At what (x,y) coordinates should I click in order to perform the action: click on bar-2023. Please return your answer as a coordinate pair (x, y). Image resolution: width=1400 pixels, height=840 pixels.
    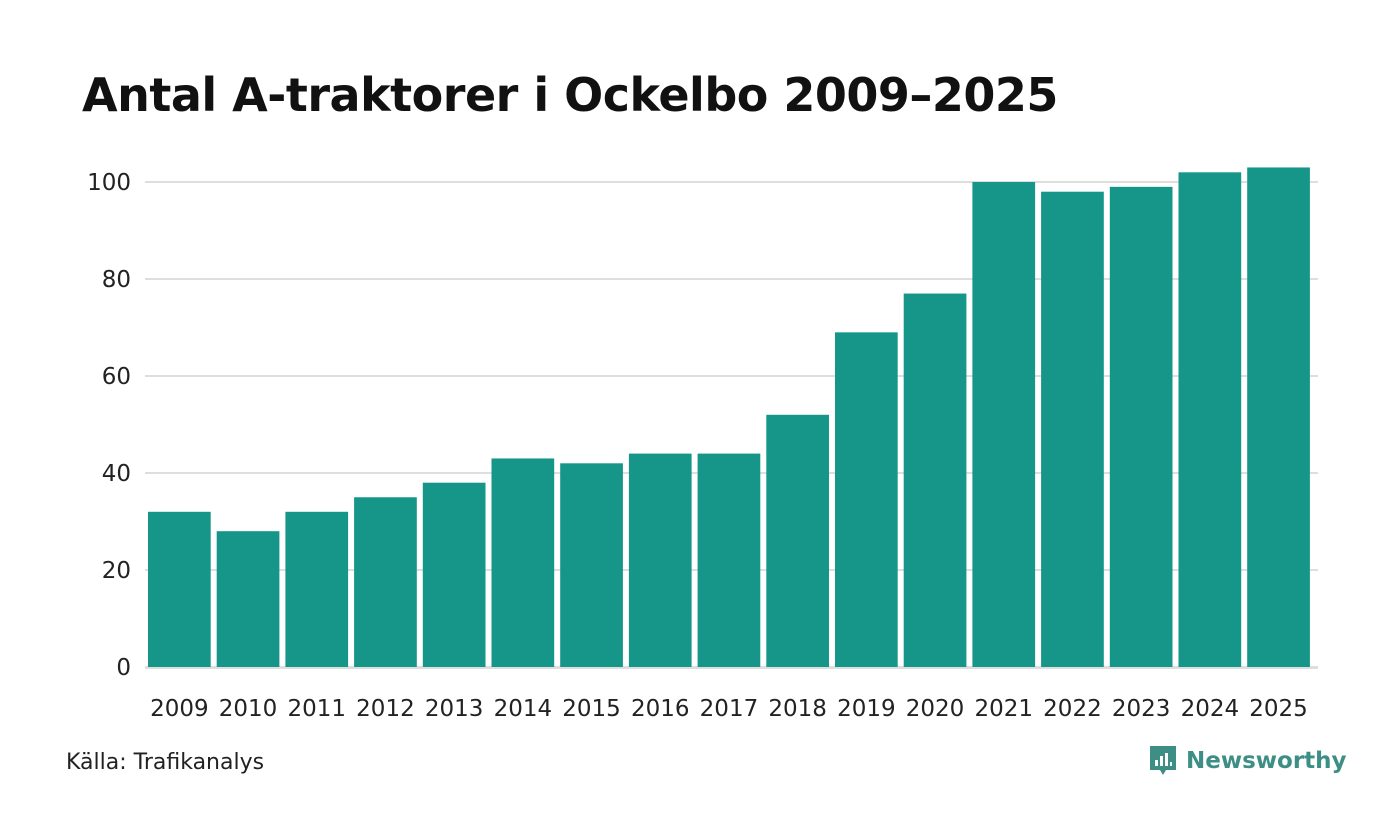
    Looking at the image, I should click on (1141, 426).